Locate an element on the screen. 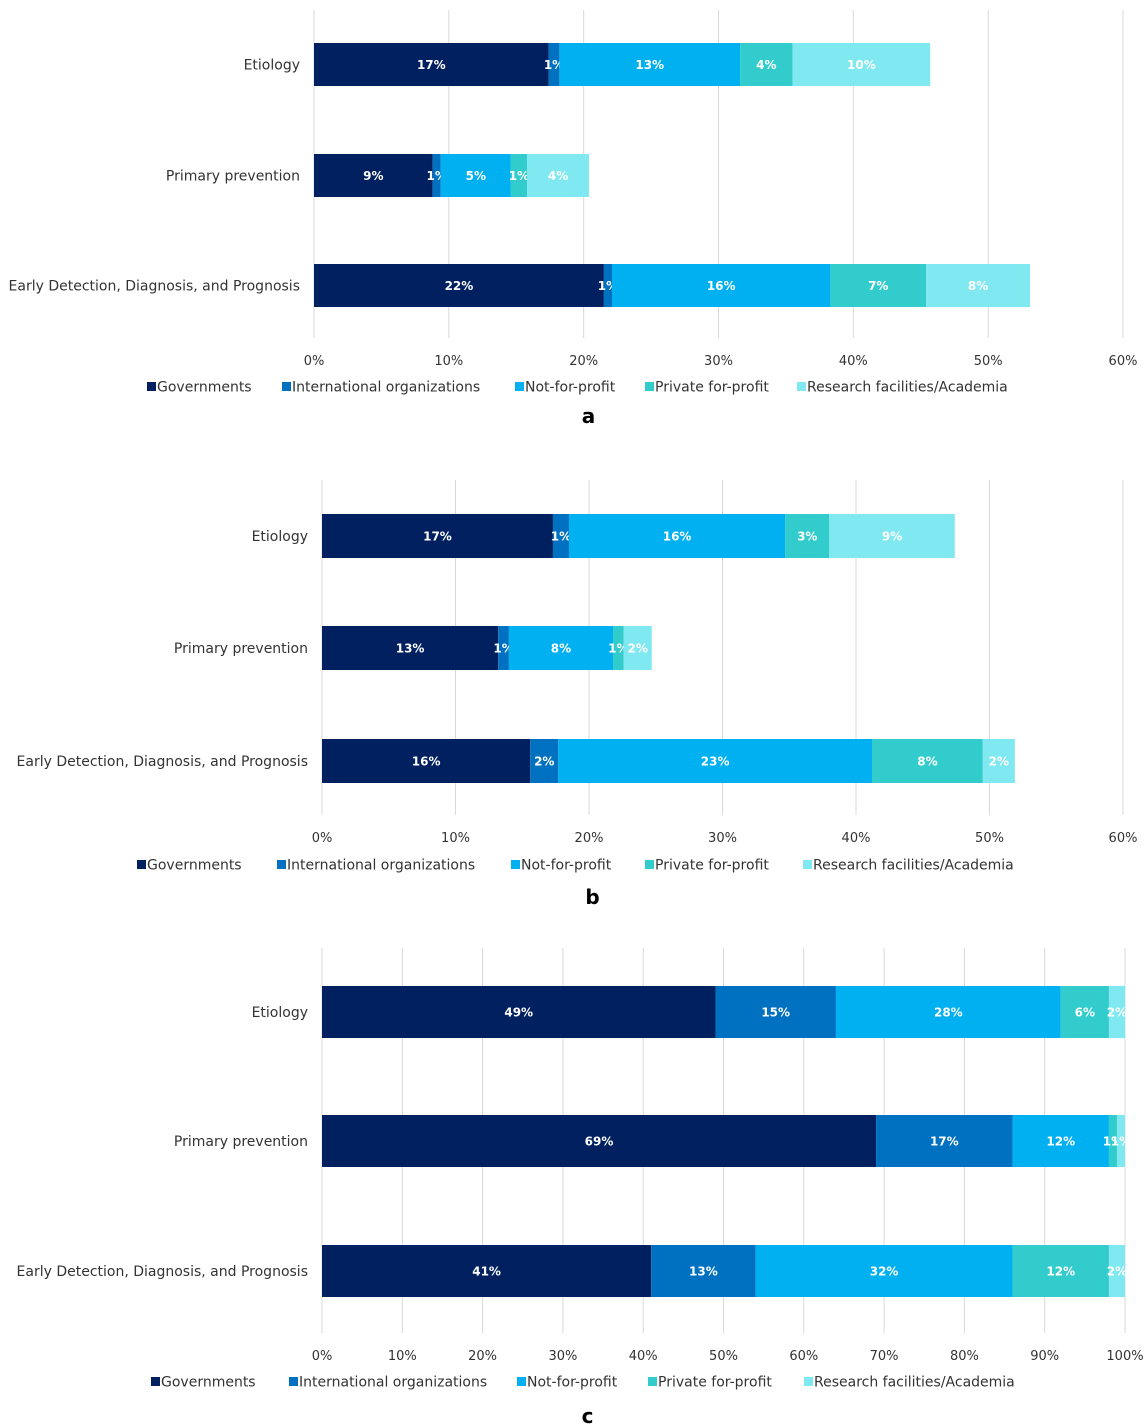 This screenshot has width=1144, height=1425. data-label: 12% is located at coordinates (1060, 1142).